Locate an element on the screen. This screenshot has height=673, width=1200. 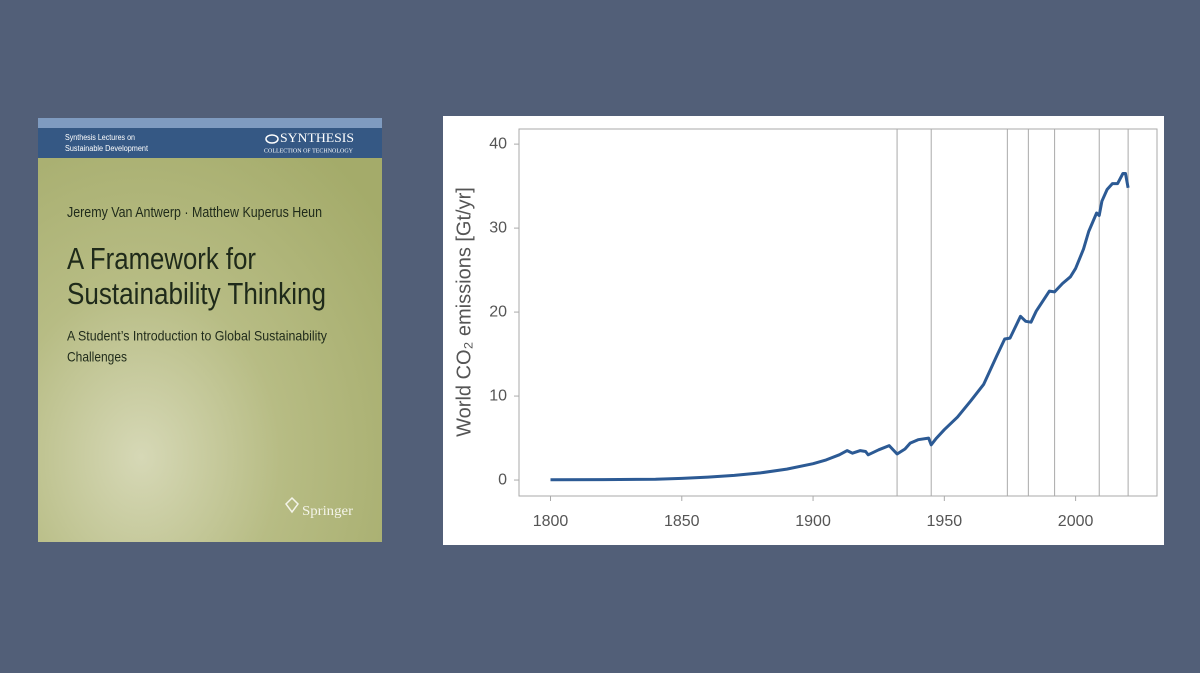
title: A Framework for is located at coordinates (161, 258).